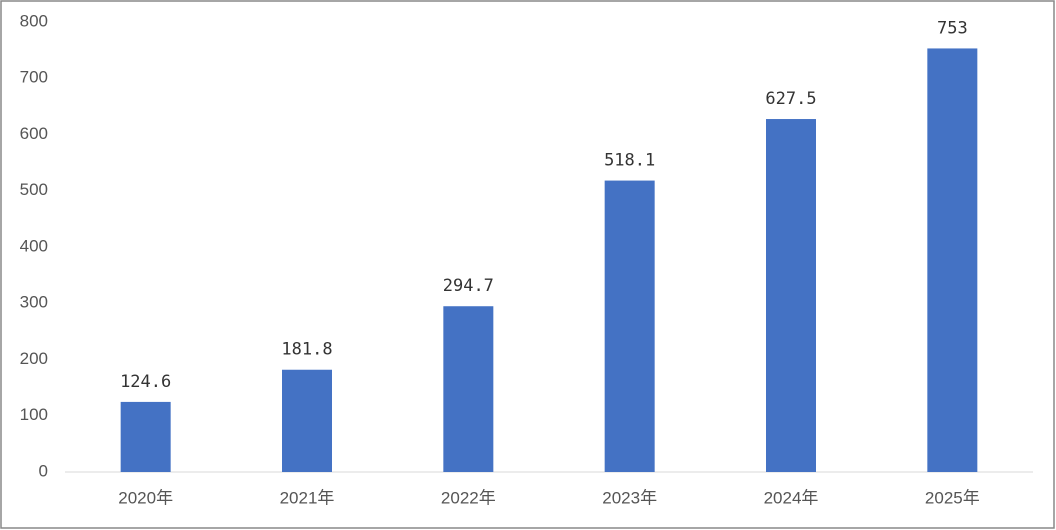 Image resolution: width=1056 pixels, height=530 pixels. I want to click on x-tick-label: 2025年, so click(952, 497).